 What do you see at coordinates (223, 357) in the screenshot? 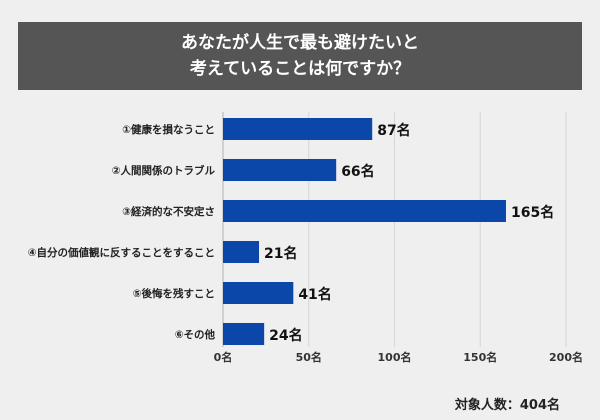
I see `x-tick-label: 0名` at bounding box center [223, 357].